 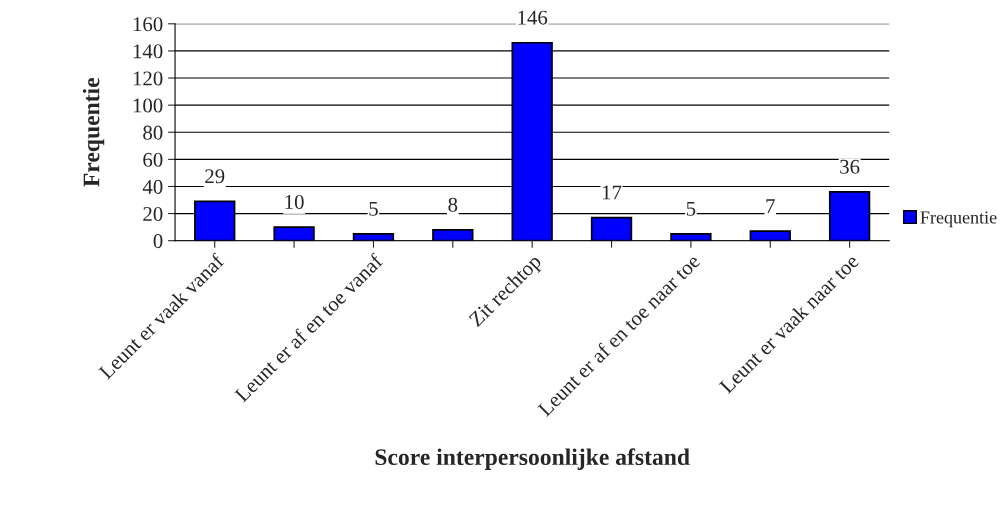 What do you see at coordinates (148, 51) in the screenshot?
I see `y-tick-label: 140` at bounding box center [148, 51].